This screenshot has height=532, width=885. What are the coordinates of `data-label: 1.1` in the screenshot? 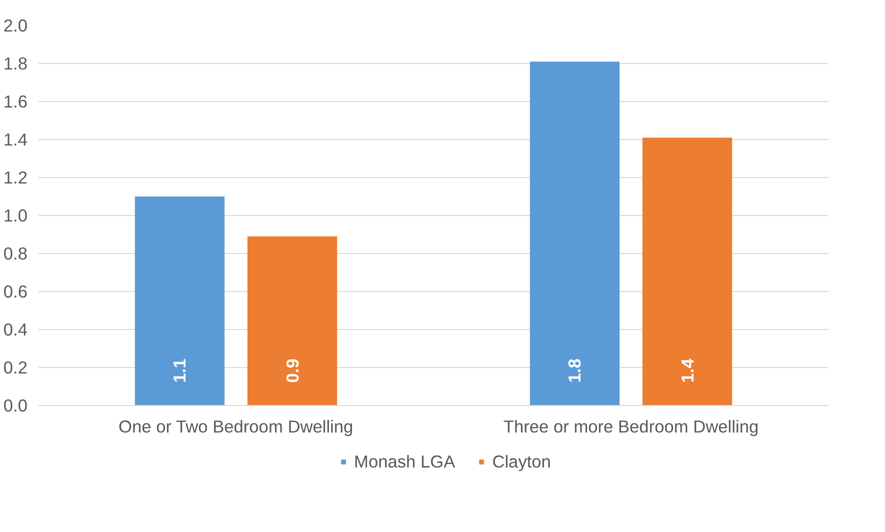 It's located at (180, 370).